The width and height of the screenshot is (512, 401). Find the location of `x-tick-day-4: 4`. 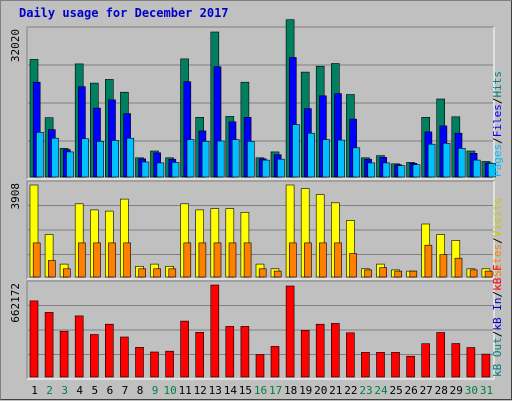

x-tick-day-4: 4 is located at coordinates (79, 390).